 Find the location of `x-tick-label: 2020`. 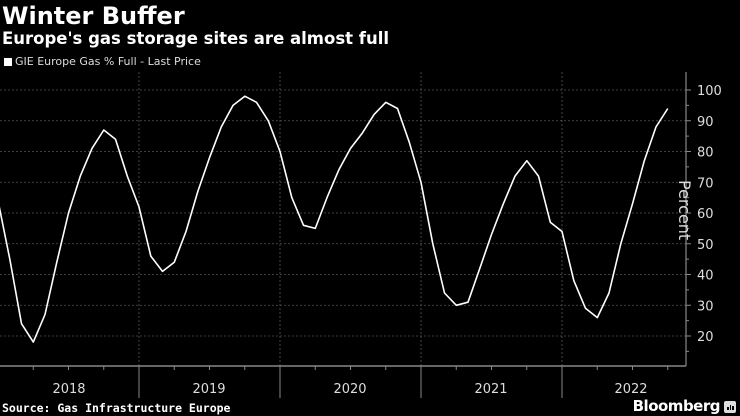

x-tick-label: 2020 is located at coordinates (349, 389).